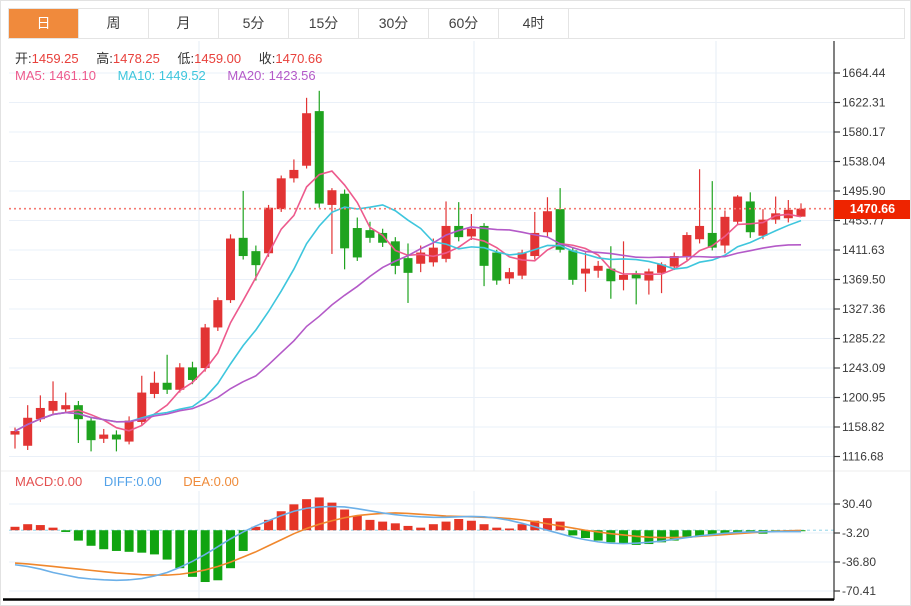  What do you see at coordinates (49, 481) in the screenshot?
I see `macd-value: MACD:0.00` at bounding box center [49, 481].